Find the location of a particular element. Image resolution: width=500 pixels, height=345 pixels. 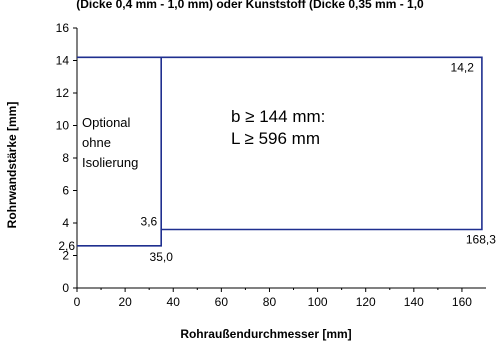

x-tick-label: 100 is located at coordinates (318, 302).